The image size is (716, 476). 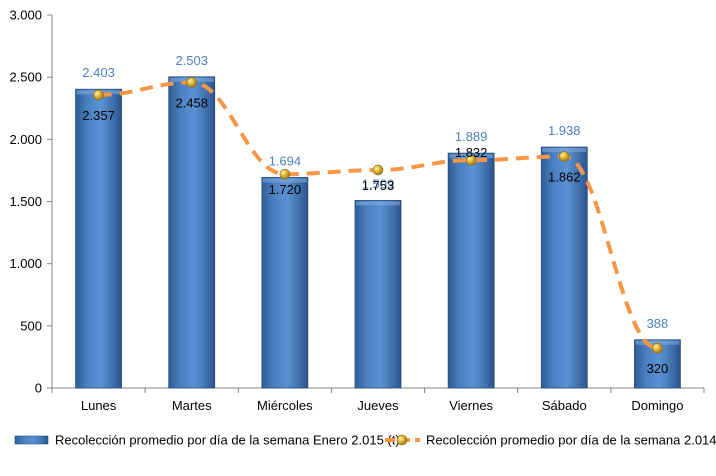 I want to click on line-data-label: 2.357, so click(x=98, y=115).